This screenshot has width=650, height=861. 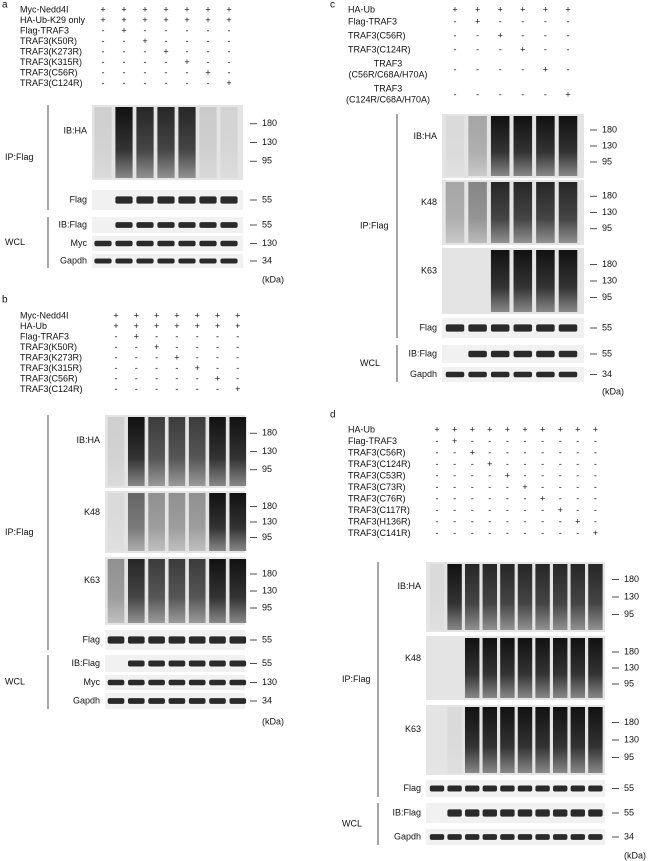 What do you see at coordinates (19, 157) in the screenshot?
I see `group-label: IP:Flag` at bounding box center [19, 157].